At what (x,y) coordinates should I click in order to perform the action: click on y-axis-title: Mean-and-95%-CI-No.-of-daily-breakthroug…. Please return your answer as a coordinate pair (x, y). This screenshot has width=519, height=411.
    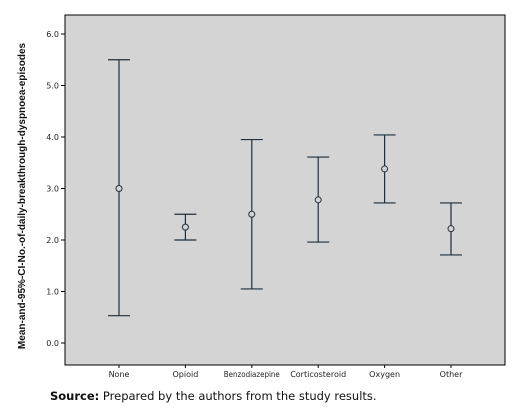
    Looking at the image, I should click on (22, 195).